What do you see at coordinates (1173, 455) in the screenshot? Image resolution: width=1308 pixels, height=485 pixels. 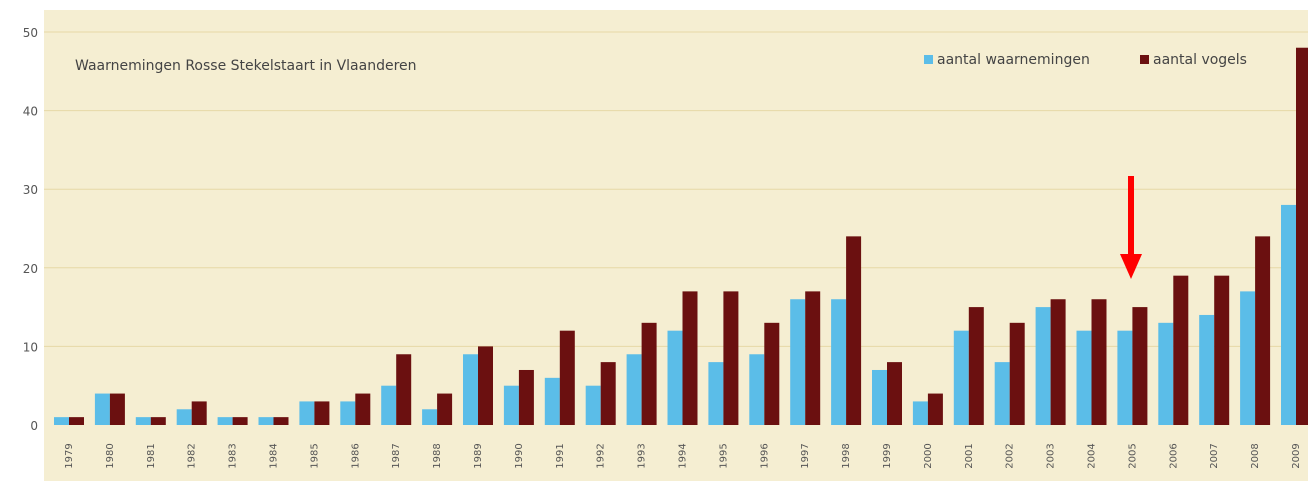 I see `x-tick-label: 2006` at bounding box center [1173, 455].